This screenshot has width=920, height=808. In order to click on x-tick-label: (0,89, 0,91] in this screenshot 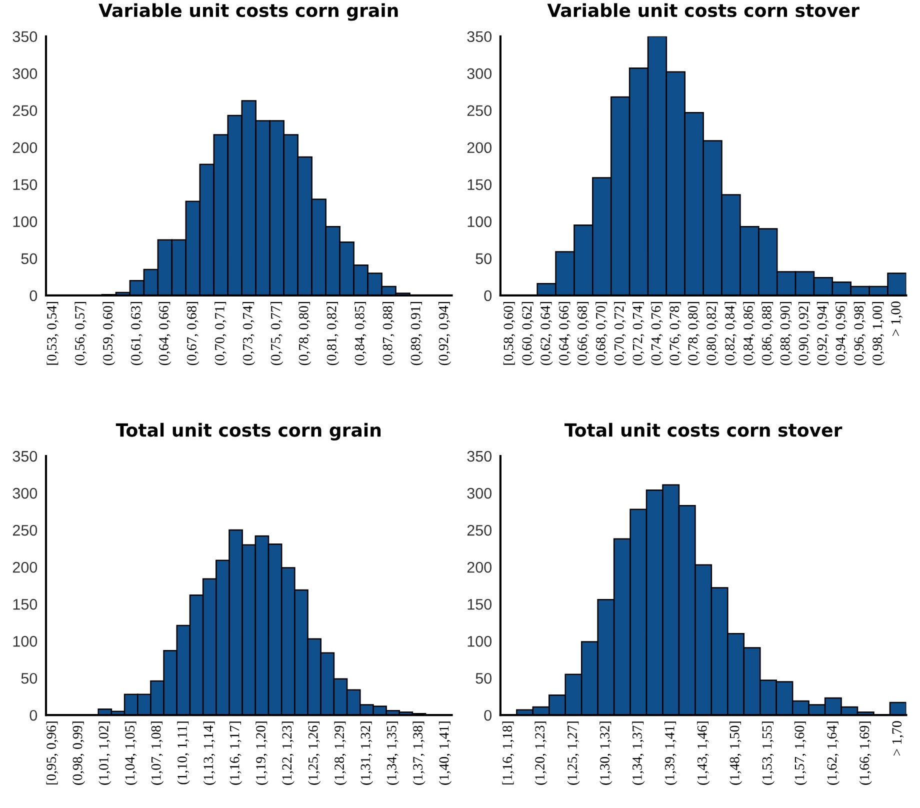, I will do `click(417, 334)`.